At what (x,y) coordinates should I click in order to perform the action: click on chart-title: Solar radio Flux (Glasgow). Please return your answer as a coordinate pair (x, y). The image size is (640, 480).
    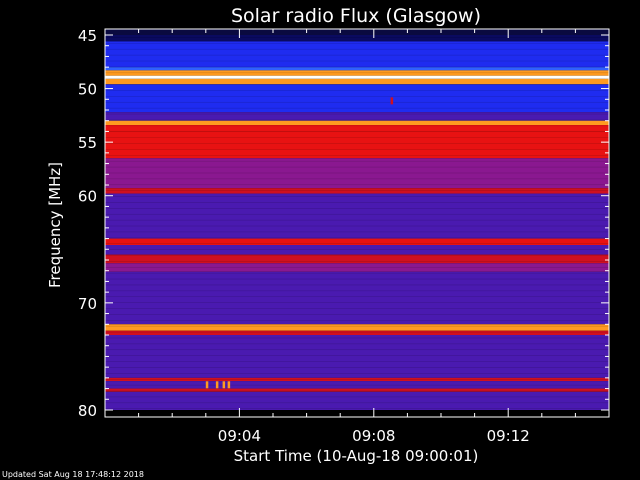
    Looking at the image, I should click on (356, 16).